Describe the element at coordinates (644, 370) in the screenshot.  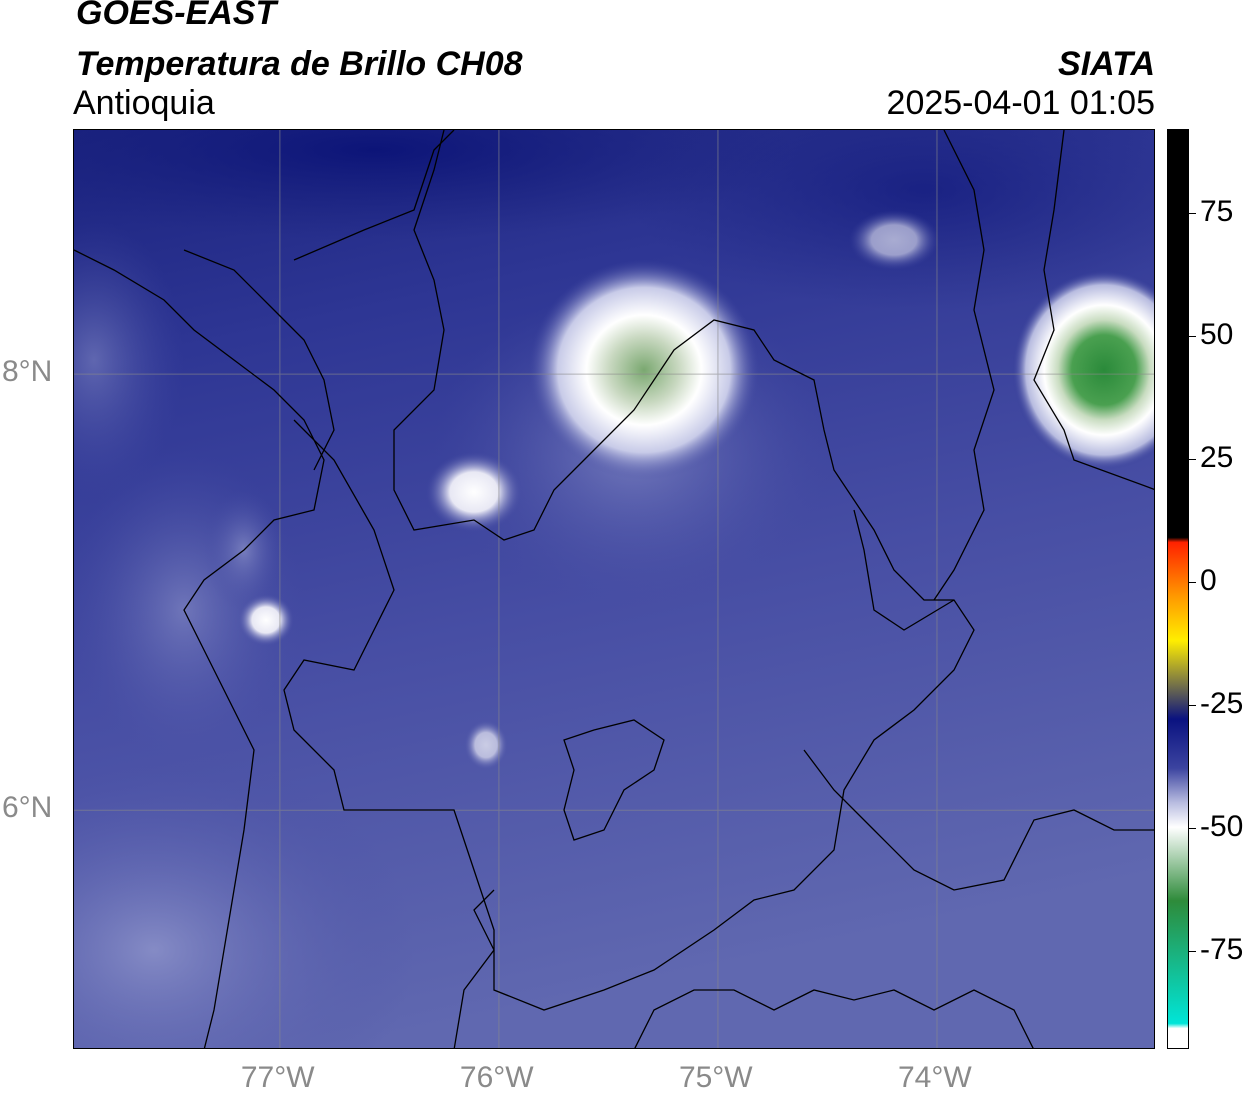
I see `cloud-system-central` at that location.